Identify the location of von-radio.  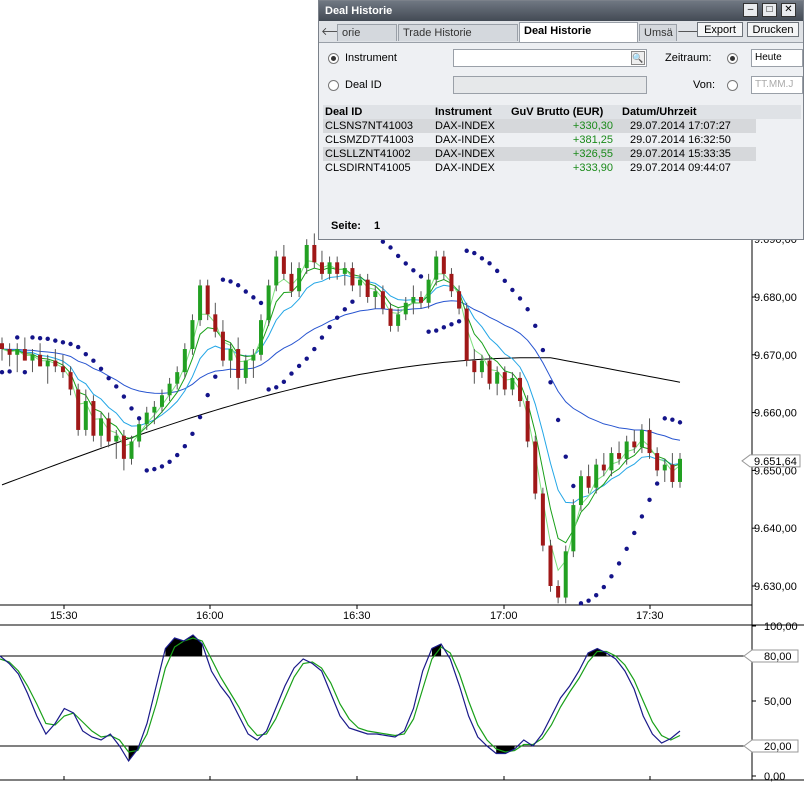
(732, 85).